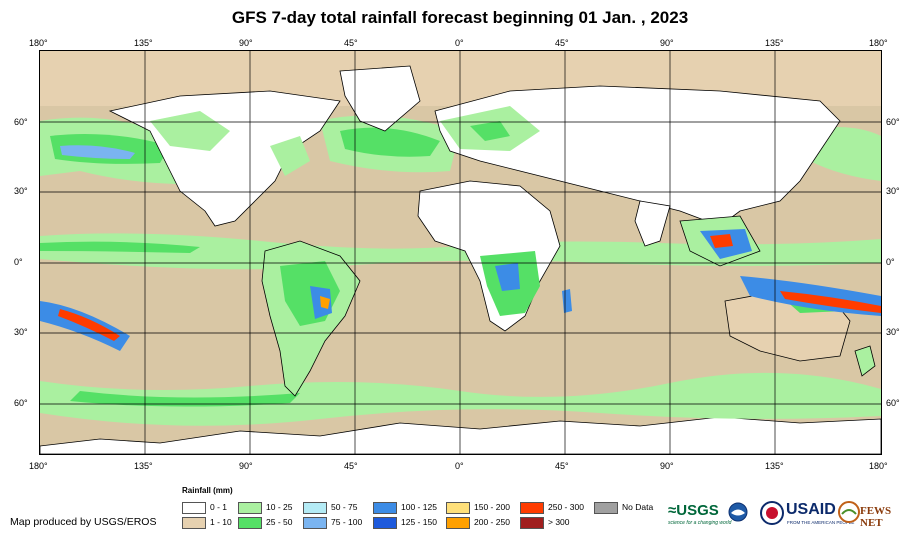  Describe the element at coordinates (419, 522) in the screenshot. I see `legend-label: 125 - 150` at that location.